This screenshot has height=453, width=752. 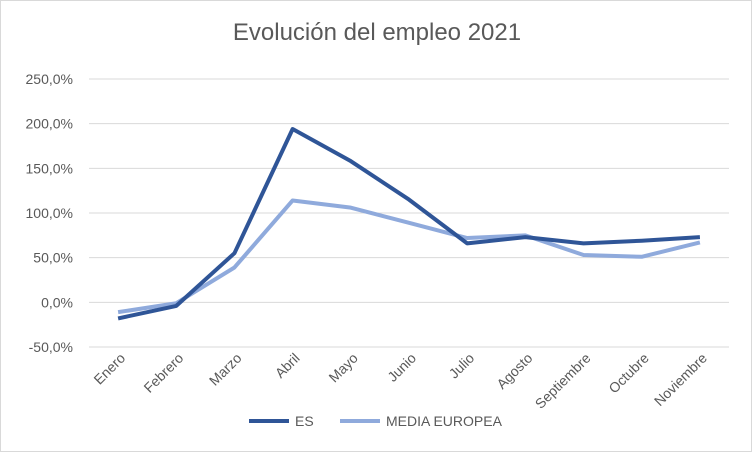 What do you see at coordinates (49, 168) in the screenshot?
I see `y-tick-label: 150,0%` at bounding box center [49, 168].